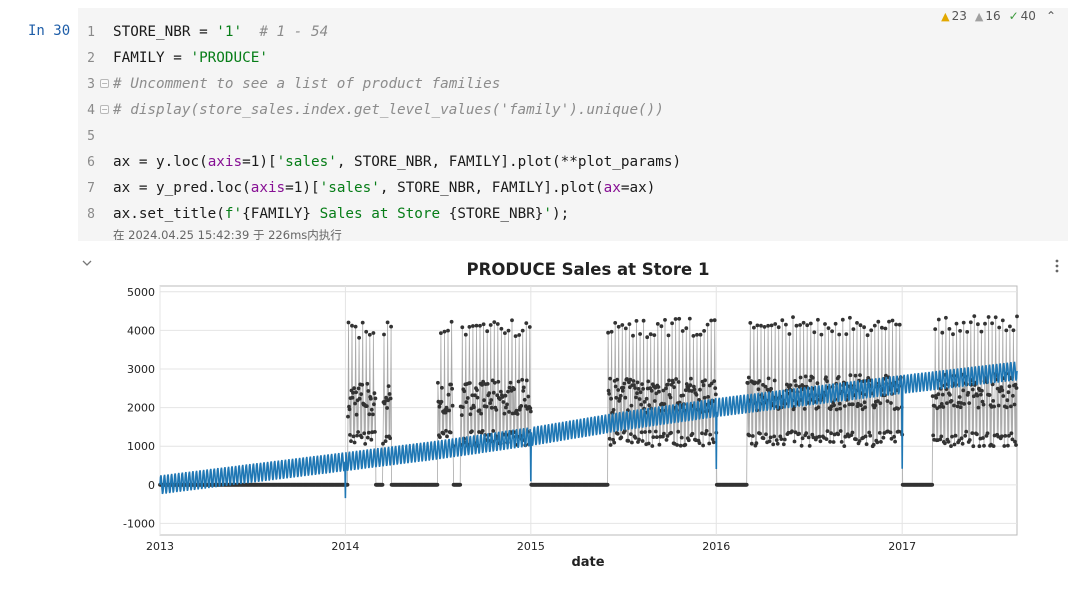  What do you see at coordinates (86, 136) in the screenshot?
I see `code-line-5: 5` at bounding box center [86, 136].